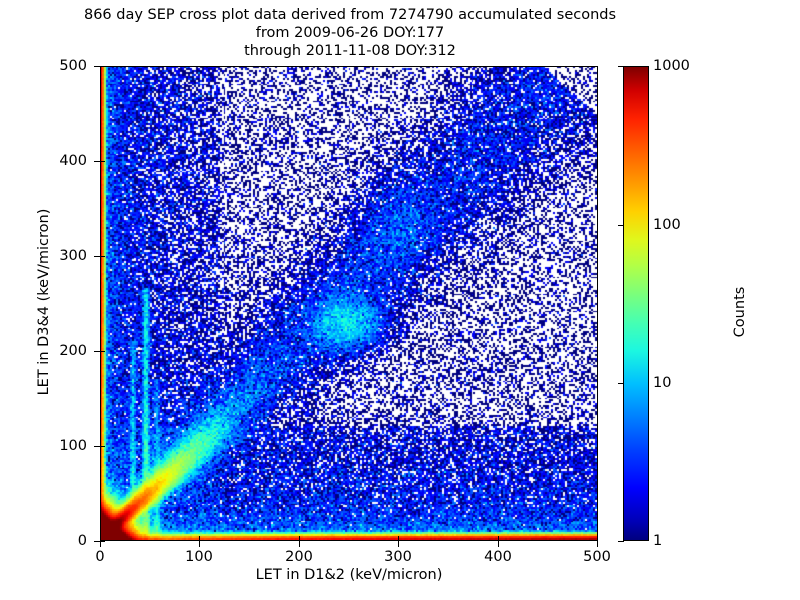  I want to click on x-tick-label-100: 100, so click(199, 557).